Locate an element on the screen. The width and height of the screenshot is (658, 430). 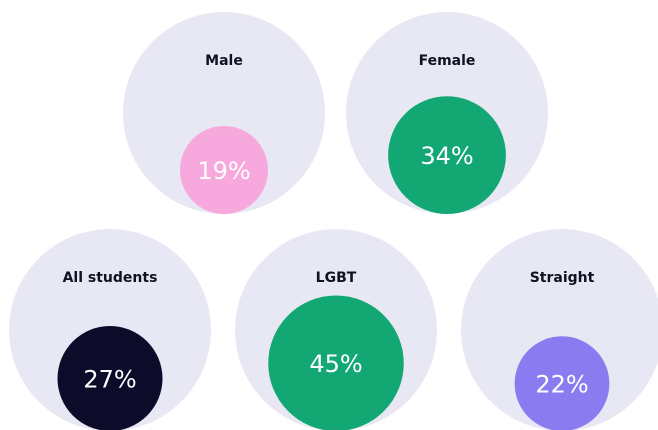
category-label: LGBT is located at coordinates (336, 278).